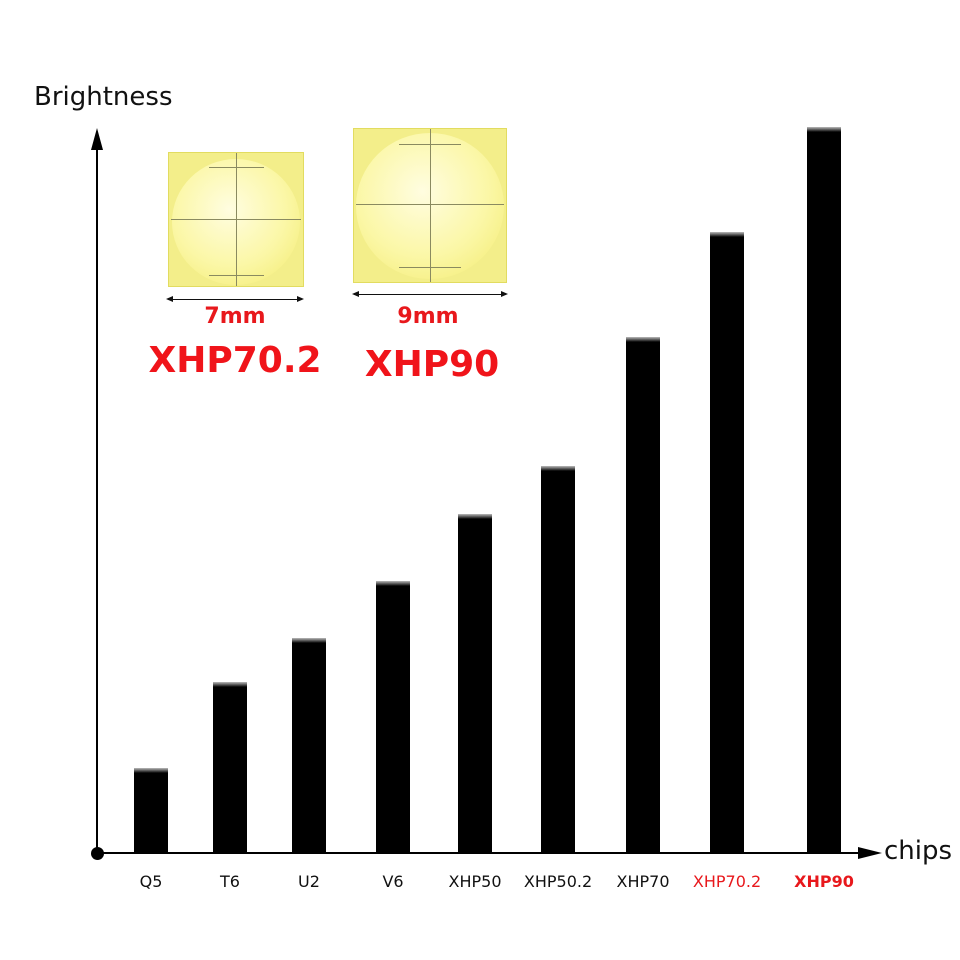 Image resolution: width=960 pixels, height=960 pixels. Describe the element at coordinates (97, 497) in the screenshot. I see `y-axis` at that location.